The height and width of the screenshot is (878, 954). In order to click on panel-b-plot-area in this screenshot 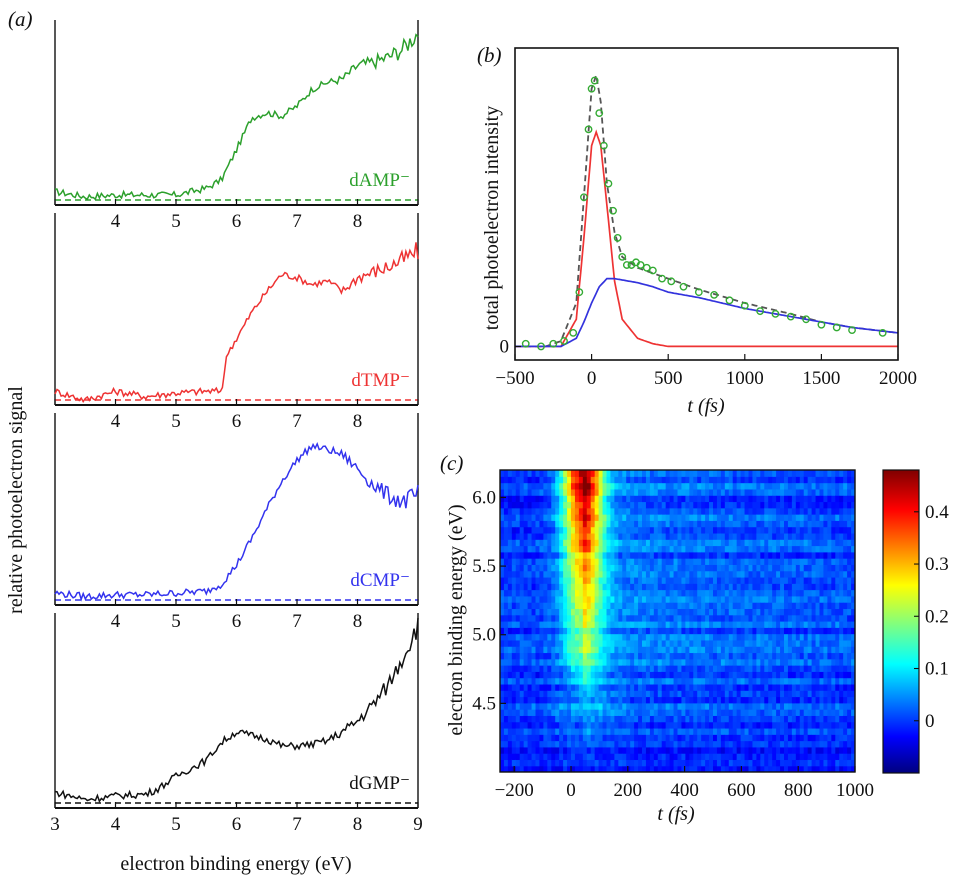, I will do `click(706, 212)`.